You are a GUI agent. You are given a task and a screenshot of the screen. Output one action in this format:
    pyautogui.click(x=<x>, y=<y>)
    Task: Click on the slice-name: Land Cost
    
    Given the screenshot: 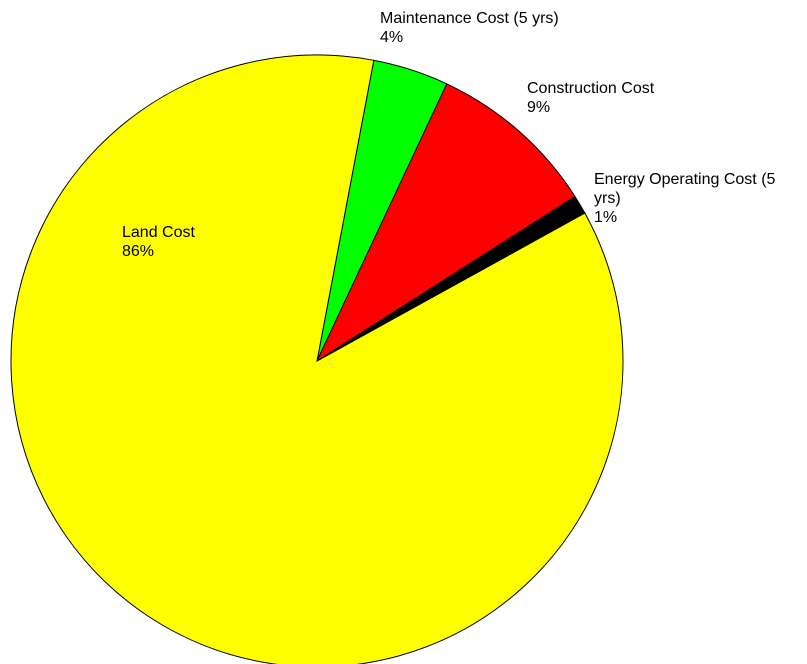 What is the action you would take?
    pyautogui.click(x=158, y=232)
    